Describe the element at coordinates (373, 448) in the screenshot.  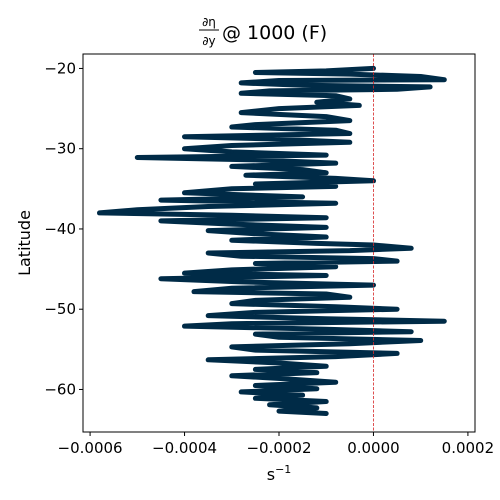
I see `x-tick-label: 0.0000` at that location.